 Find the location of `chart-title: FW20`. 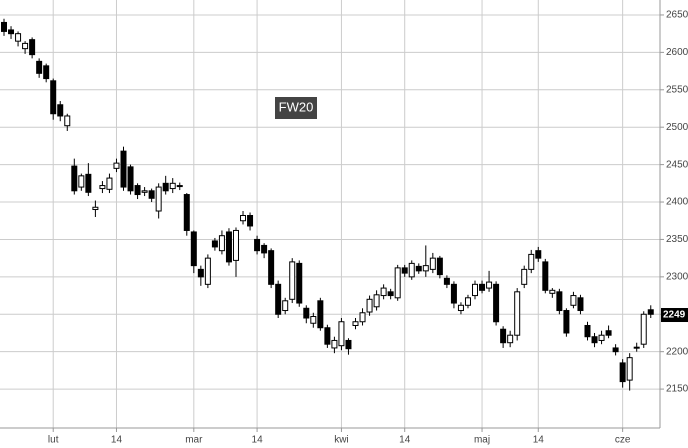

chart-title: FW20 is located at coordinates (296, 106).